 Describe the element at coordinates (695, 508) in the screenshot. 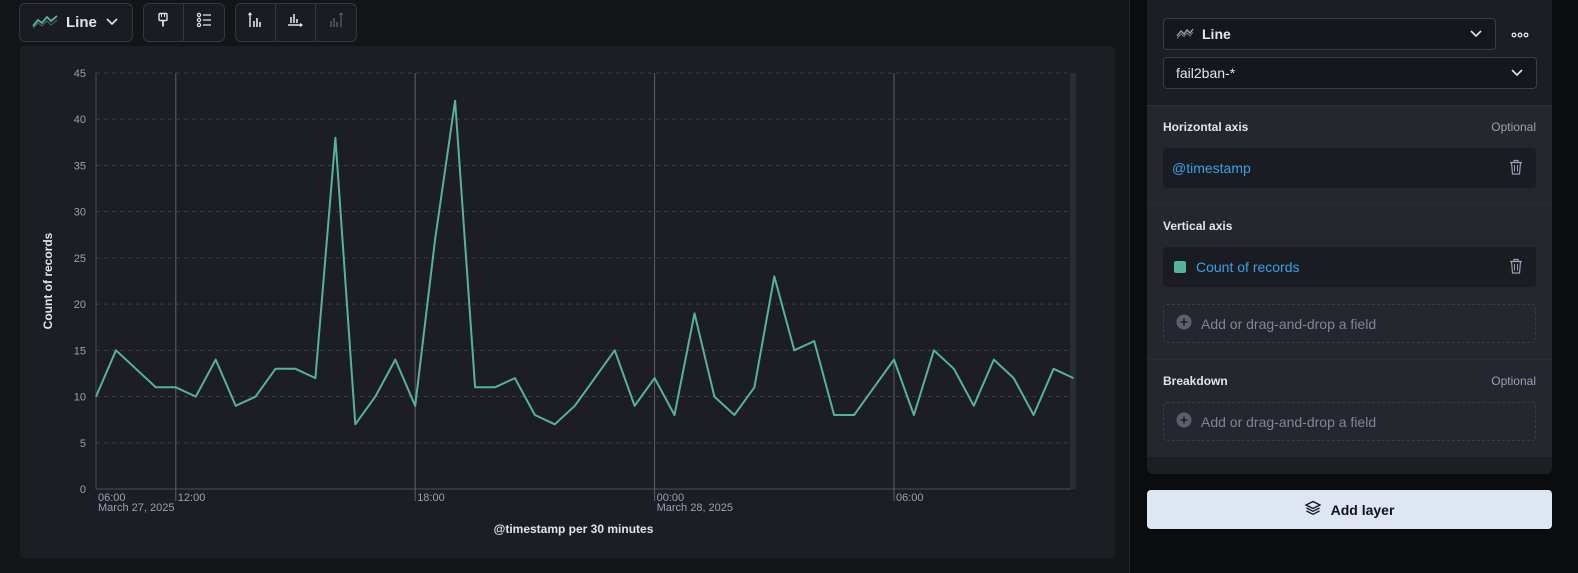

I see `x-tick-date-label: March 28, 2025` at that location.